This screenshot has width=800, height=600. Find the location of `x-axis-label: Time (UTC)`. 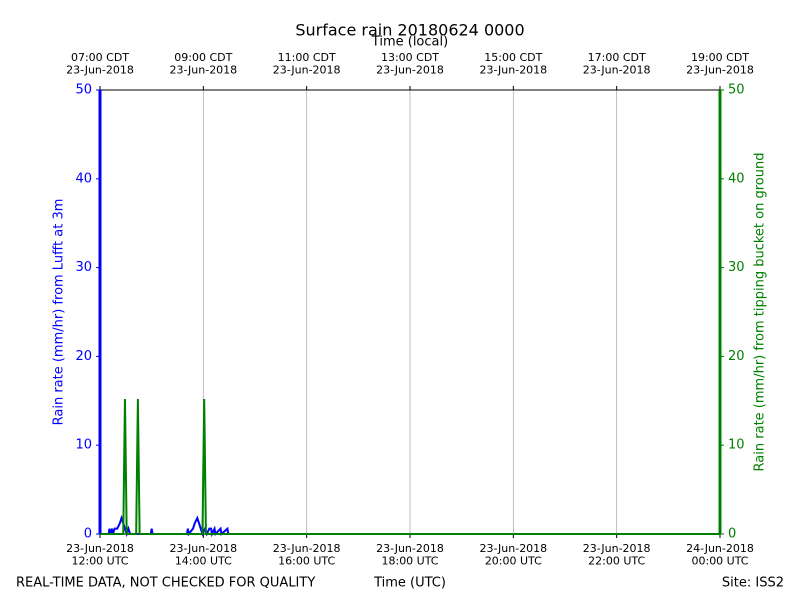

x-axis-label: Time (UTC) is located at coordinates (409, 583).